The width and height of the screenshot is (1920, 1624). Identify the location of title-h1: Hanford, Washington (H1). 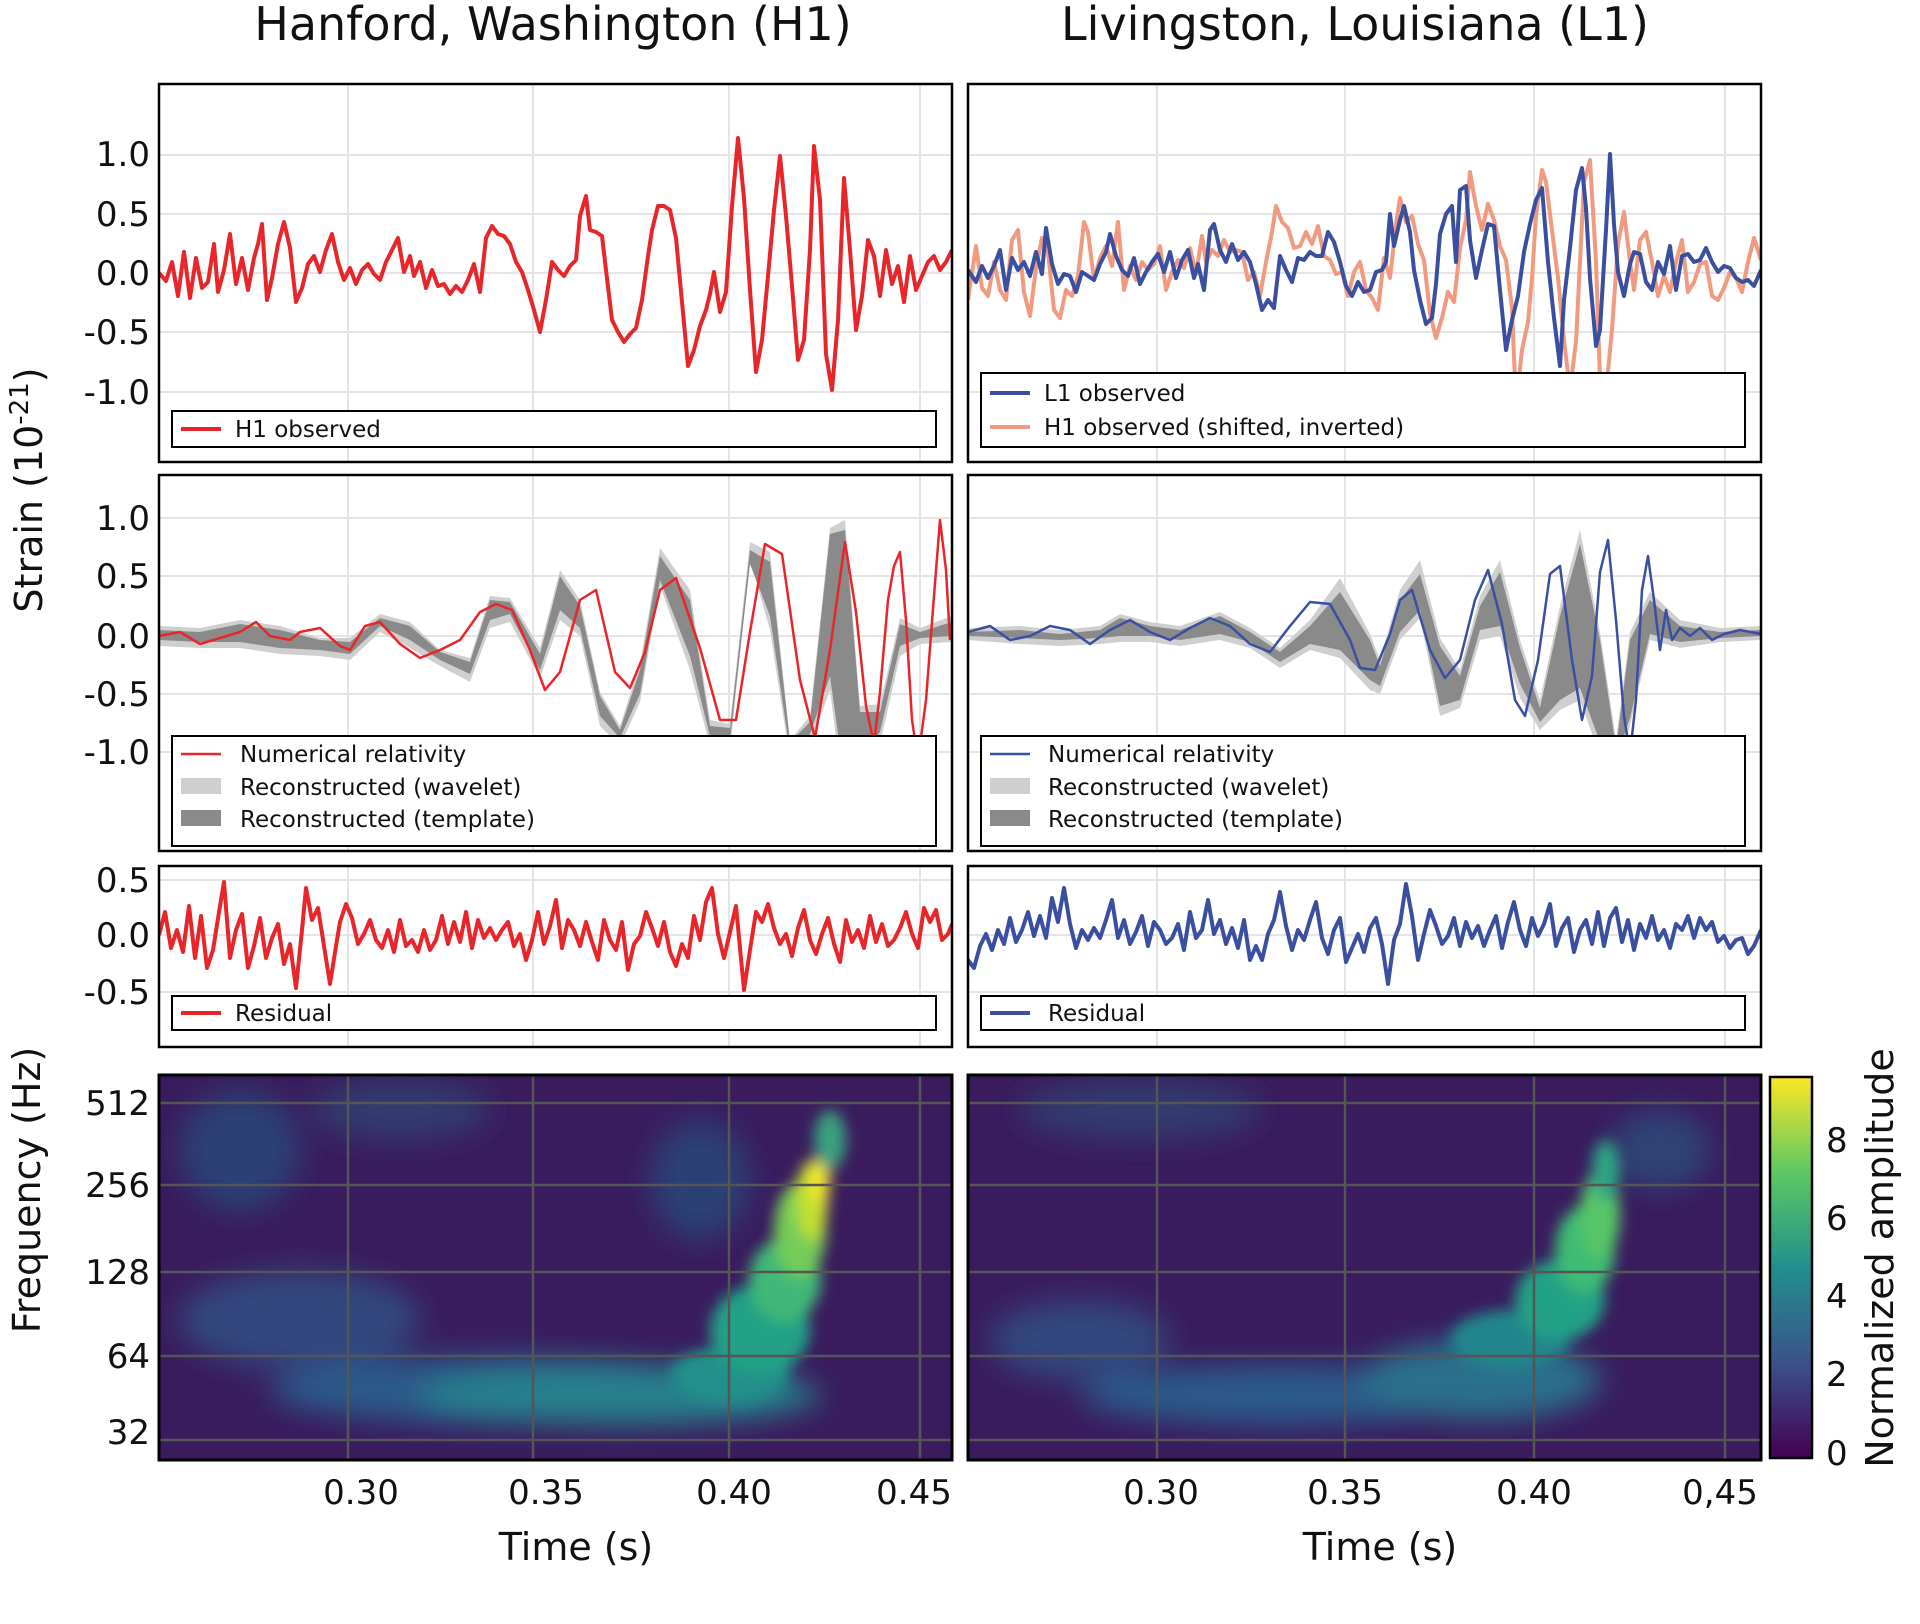
(553, 25).